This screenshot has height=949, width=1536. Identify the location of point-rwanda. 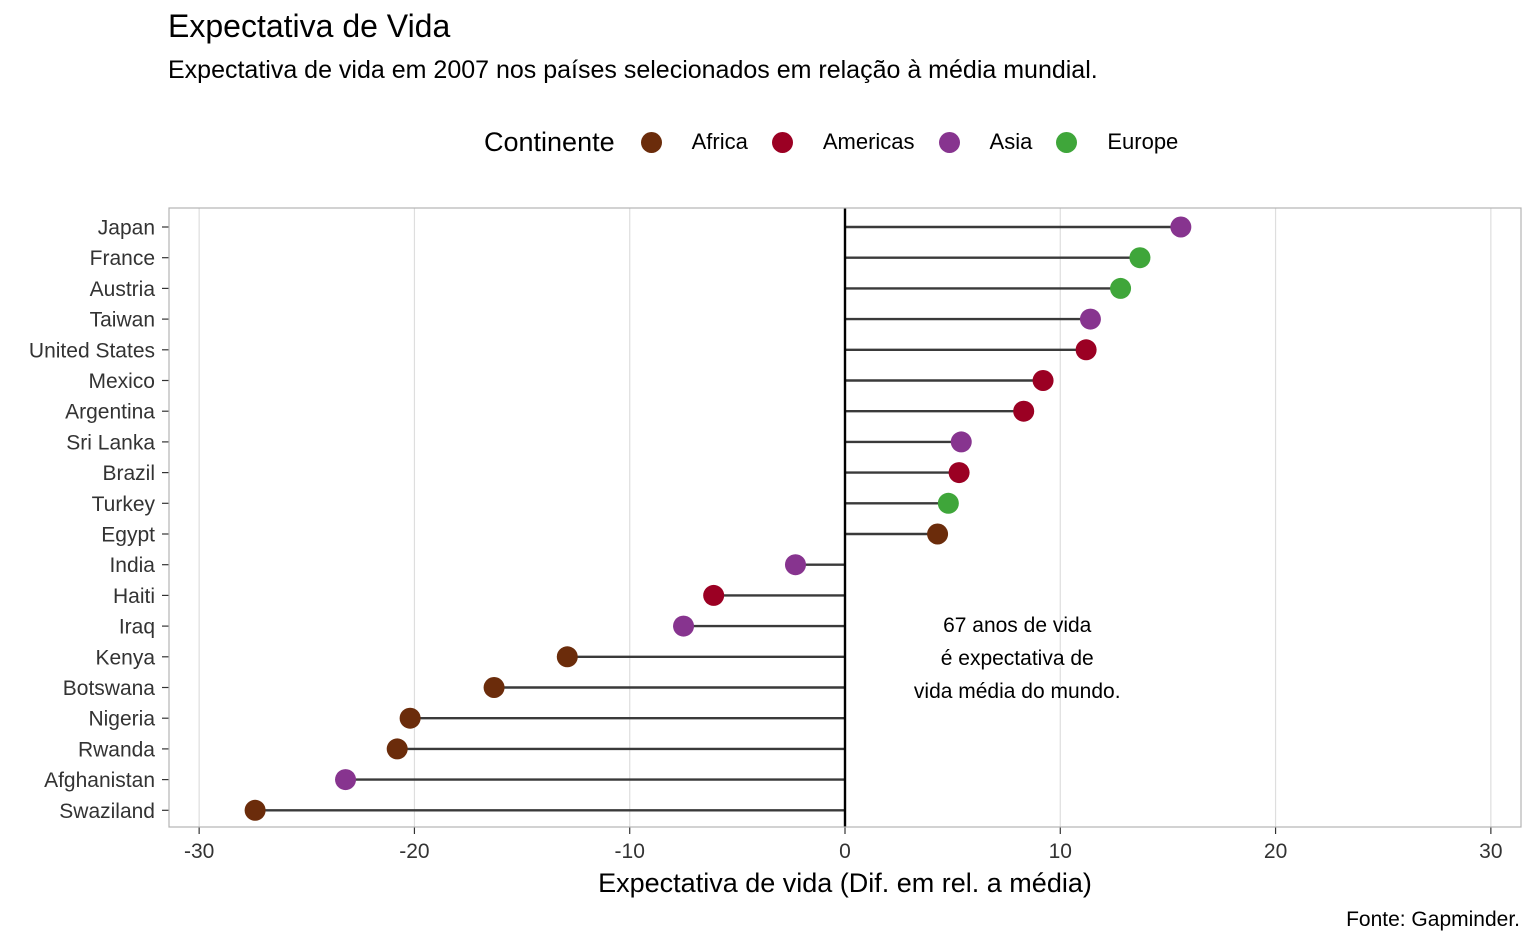
(397, 749).